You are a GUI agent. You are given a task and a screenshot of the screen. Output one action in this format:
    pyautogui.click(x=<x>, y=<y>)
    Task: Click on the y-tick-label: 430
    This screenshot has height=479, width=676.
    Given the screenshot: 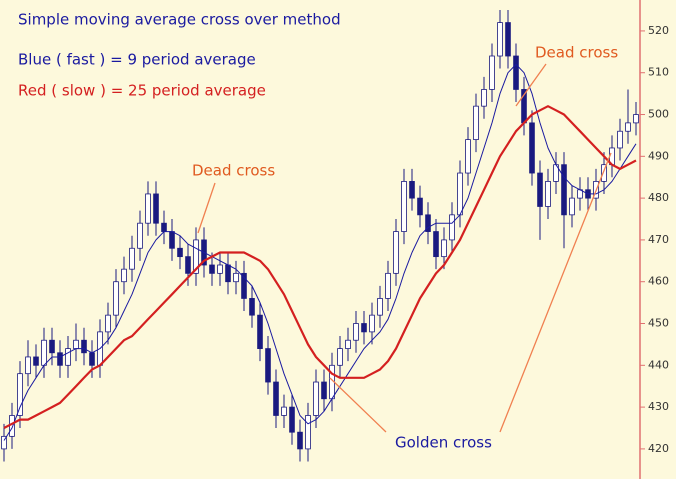 What is the action you would take?
    pyautogui.click(x=658, y=406)
    